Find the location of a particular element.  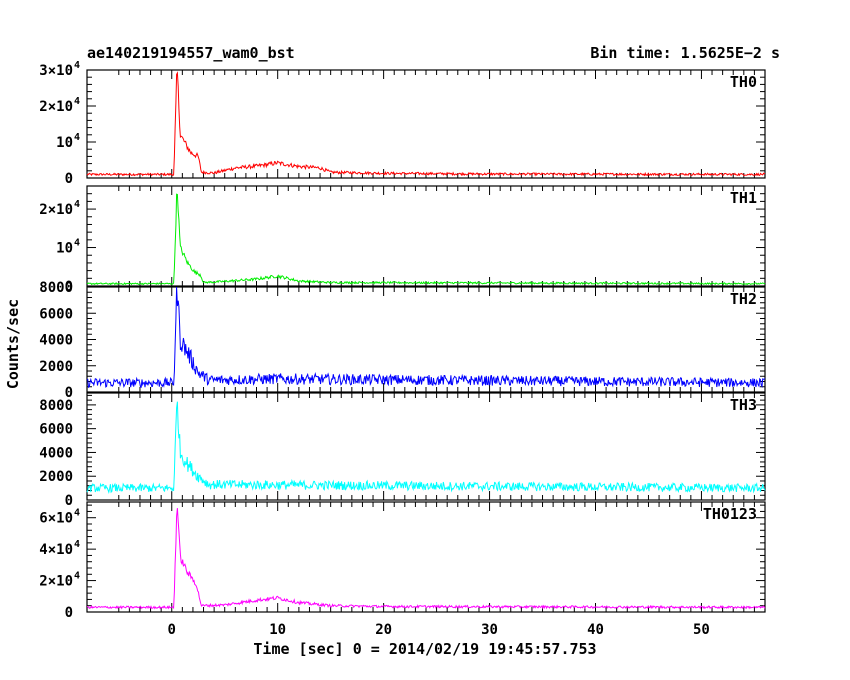

series-line-th3 is located at coordinates (426, 448).